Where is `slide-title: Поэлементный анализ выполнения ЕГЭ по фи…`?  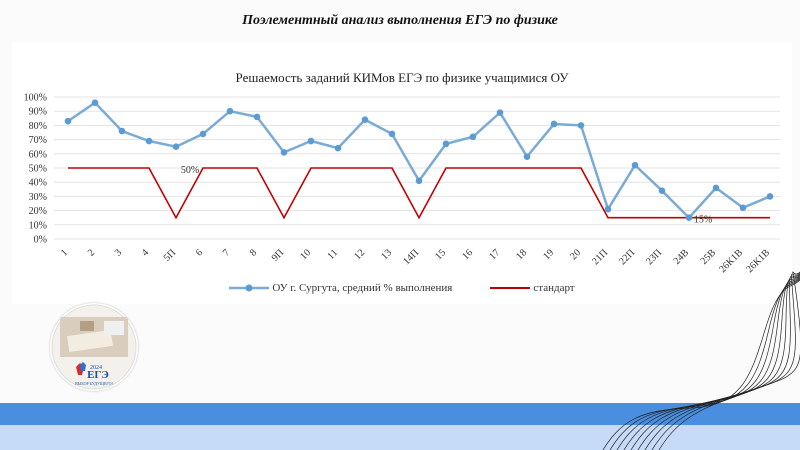 slide-title: Поэлементный анализ выполнения ЕГЭ по фи… is located at coordinates (400, 20).